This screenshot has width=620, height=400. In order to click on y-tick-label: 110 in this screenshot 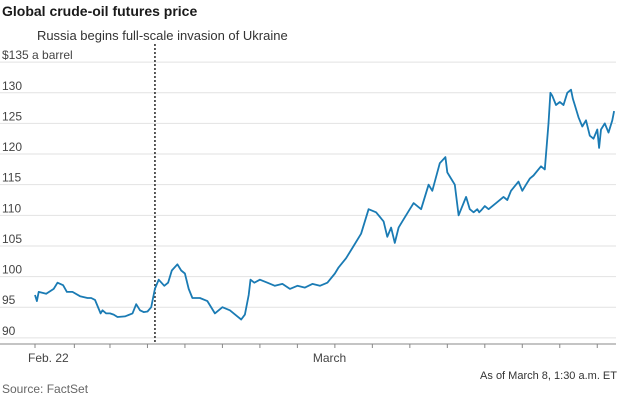, I will do `click(11, 208)`.